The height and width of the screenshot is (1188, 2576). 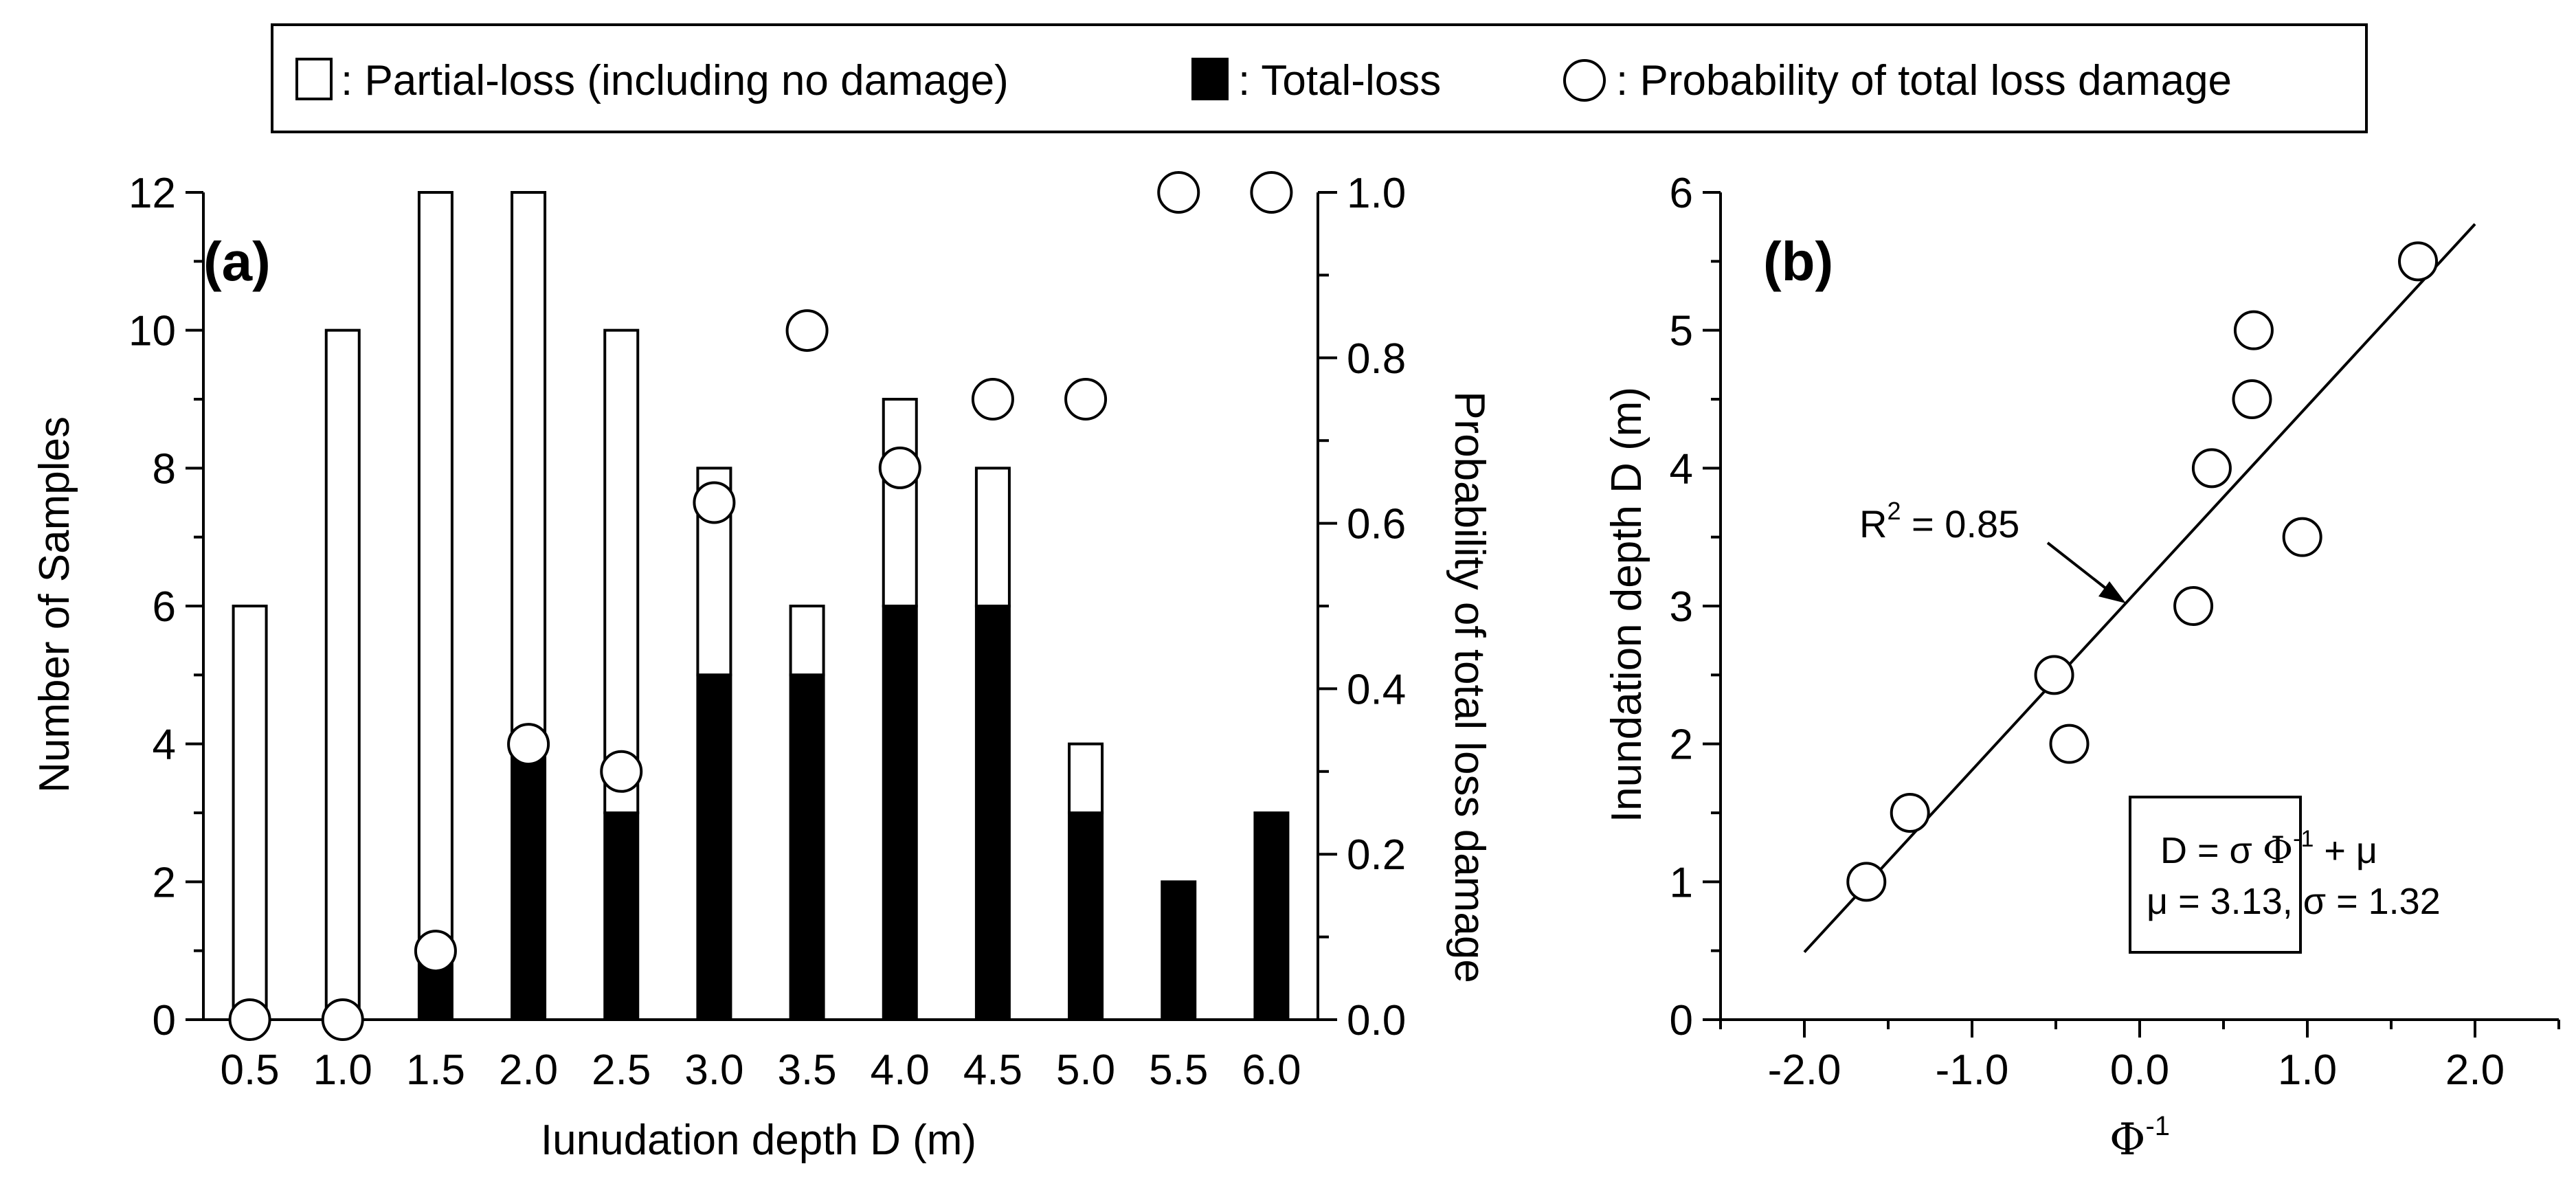 What do you see at coordinates (713, 1070) in the screenshot?
I see `x-tick-label: 3.0` at bounding box center [713, 1070].